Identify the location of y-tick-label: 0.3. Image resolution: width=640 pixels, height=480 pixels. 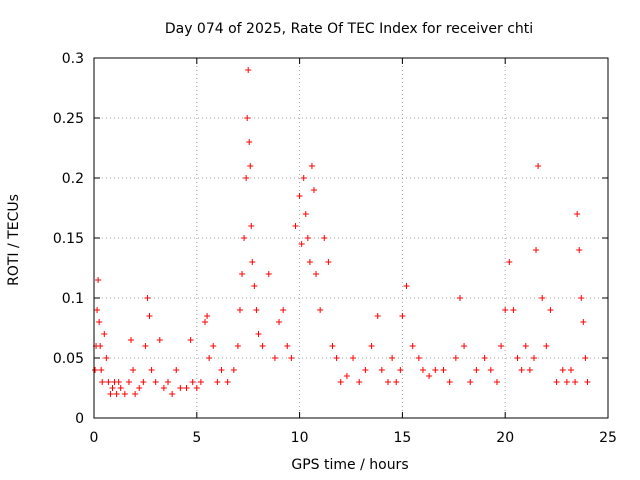
(73, 59).